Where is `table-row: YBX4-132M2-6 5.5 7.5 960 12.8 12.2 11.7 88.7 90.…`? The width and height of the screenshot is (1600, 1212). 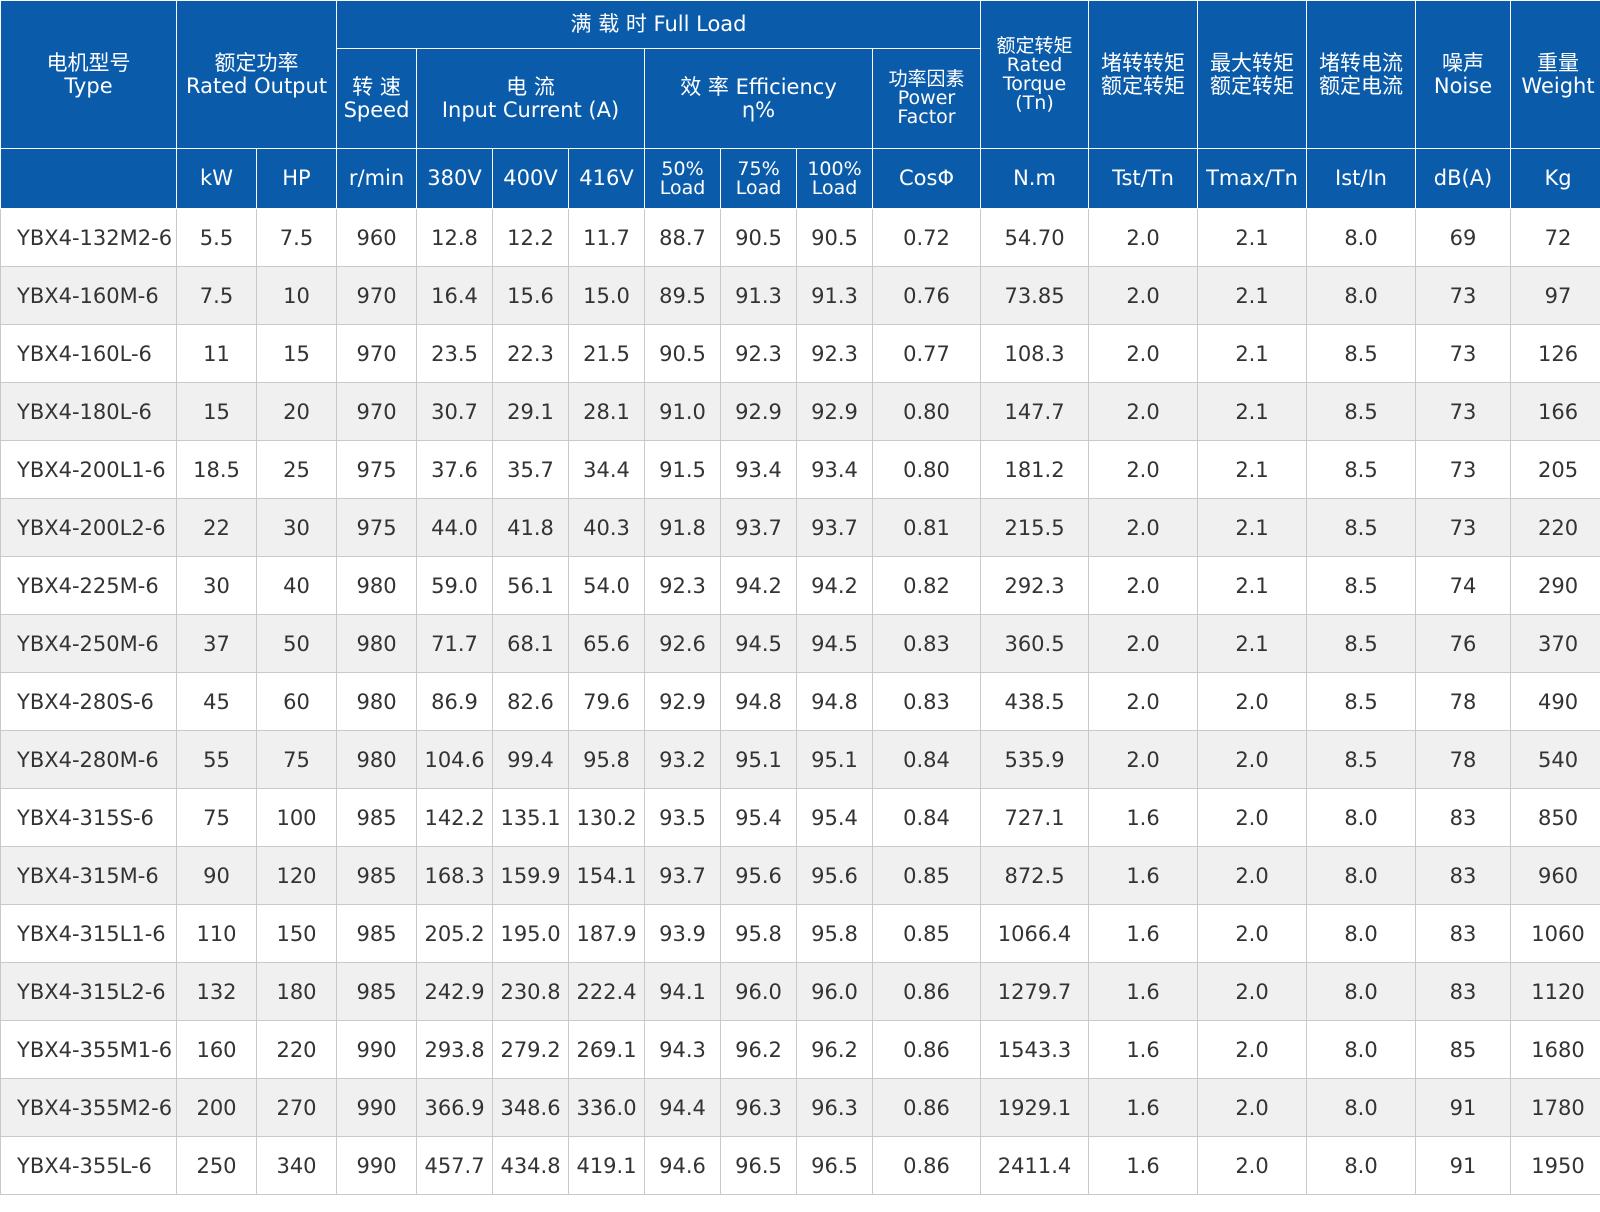
table-row: YBX4-132M2-6 5.5 7.5 960 12.8 12.2 11.7 88.7 90.… is located at coordinates (800, 237).